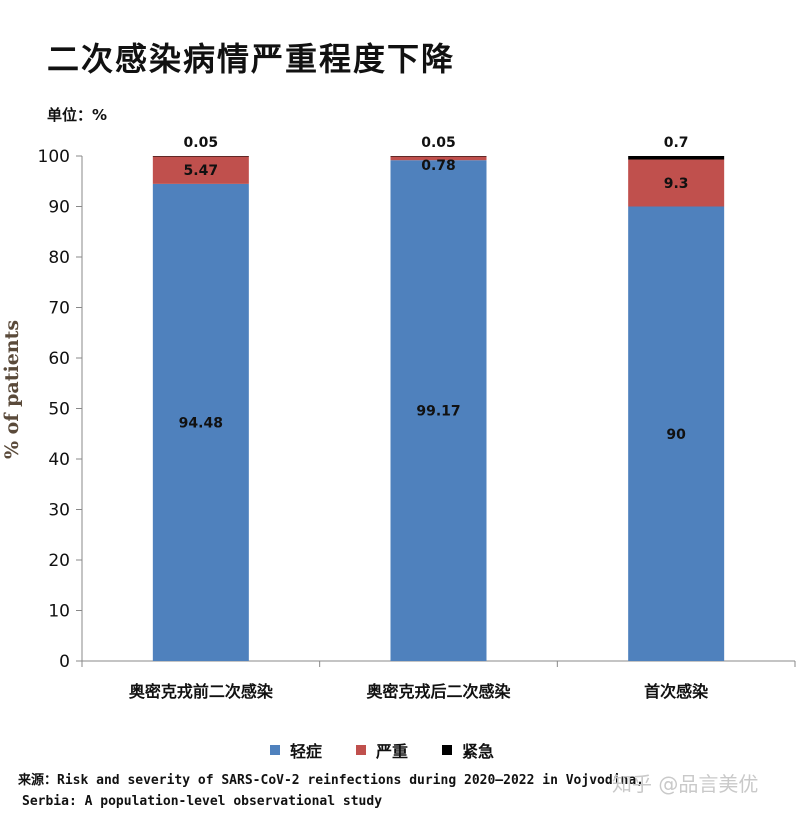 The width and height of the screenshot is (800, 816). I want to click on chart-title: 二次感染病情严重程度下降, so click(251, 59).